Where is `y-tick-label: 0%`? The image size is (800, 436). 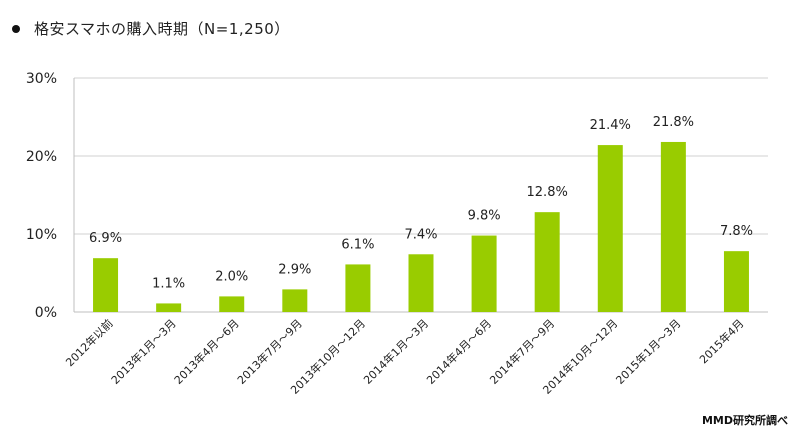
y-tick-label: 0% is located at coordinates (46, 313).